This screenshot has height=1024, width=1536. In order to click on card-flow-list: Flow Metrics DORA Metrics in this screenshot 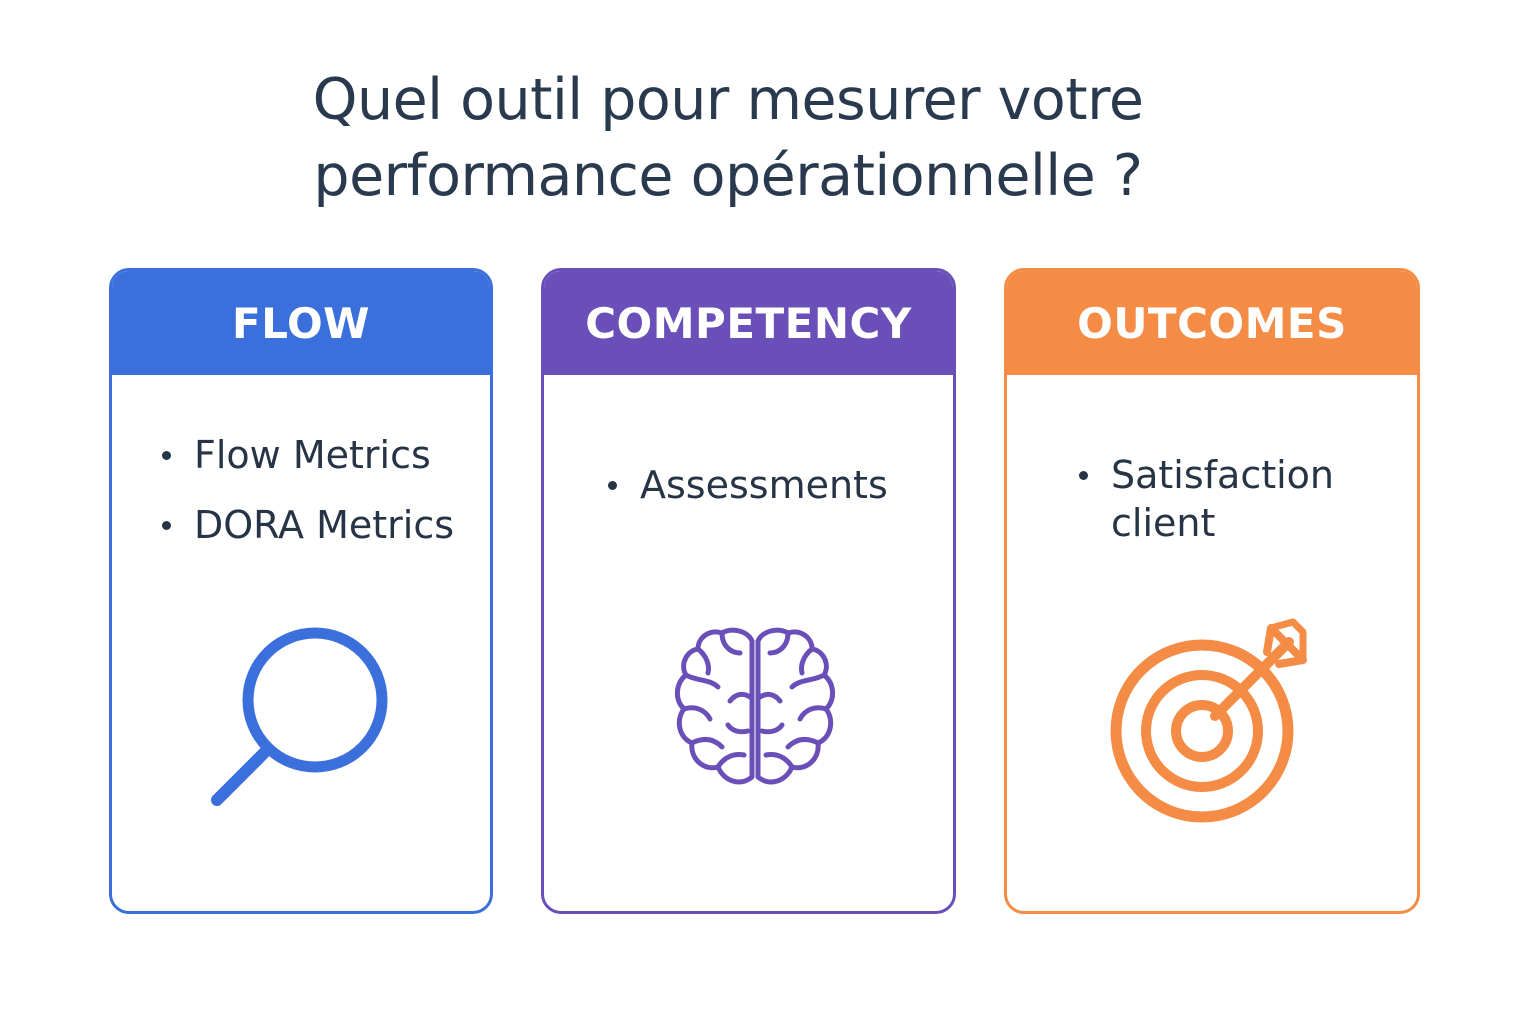, I will do `click(308, 501)`.